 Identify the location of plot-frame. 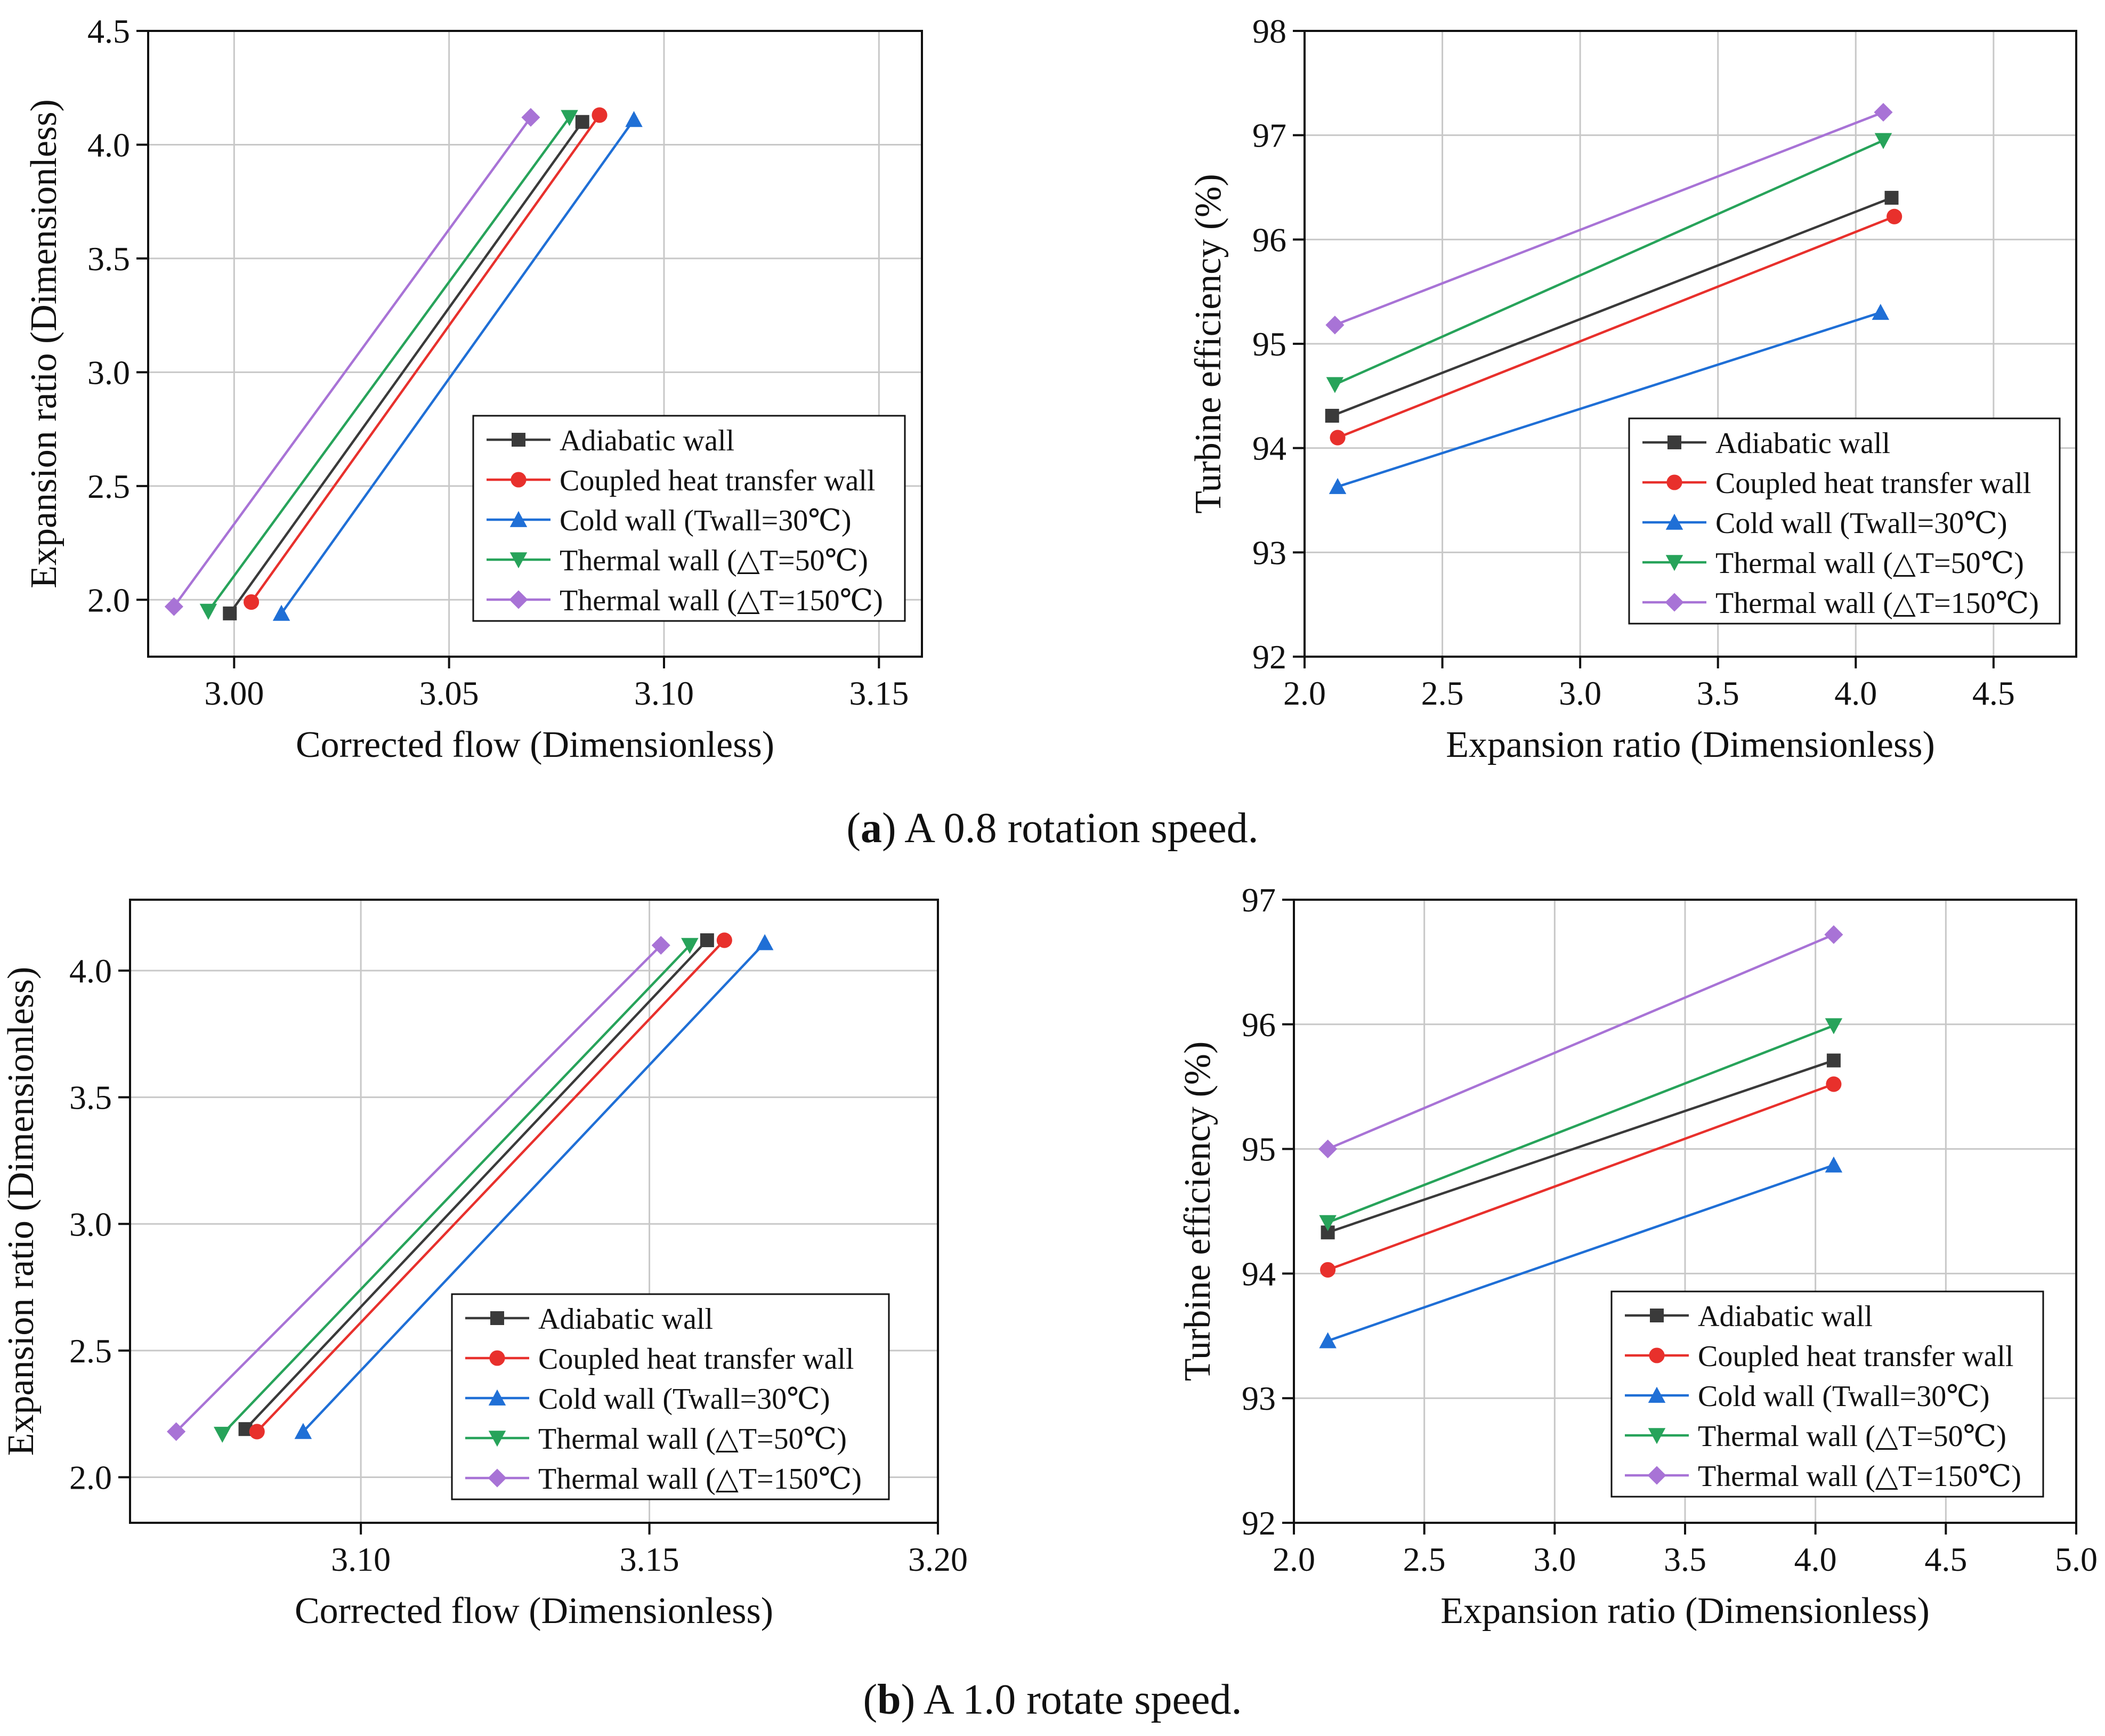
(534, 1211).